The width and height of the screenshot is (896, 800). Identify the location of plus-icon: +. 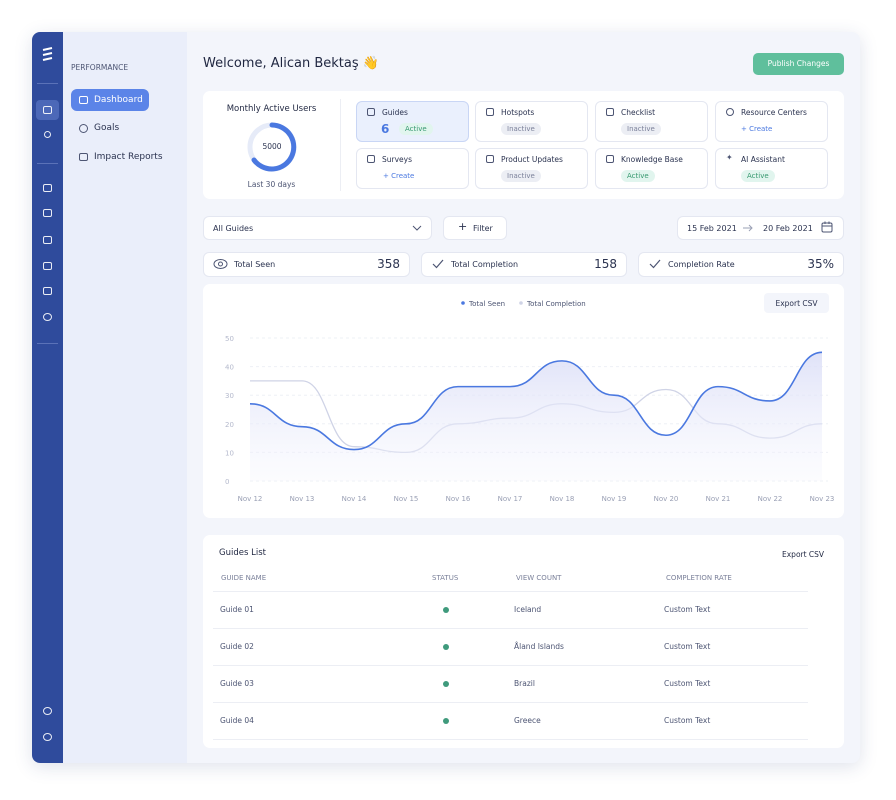
(463, 226).